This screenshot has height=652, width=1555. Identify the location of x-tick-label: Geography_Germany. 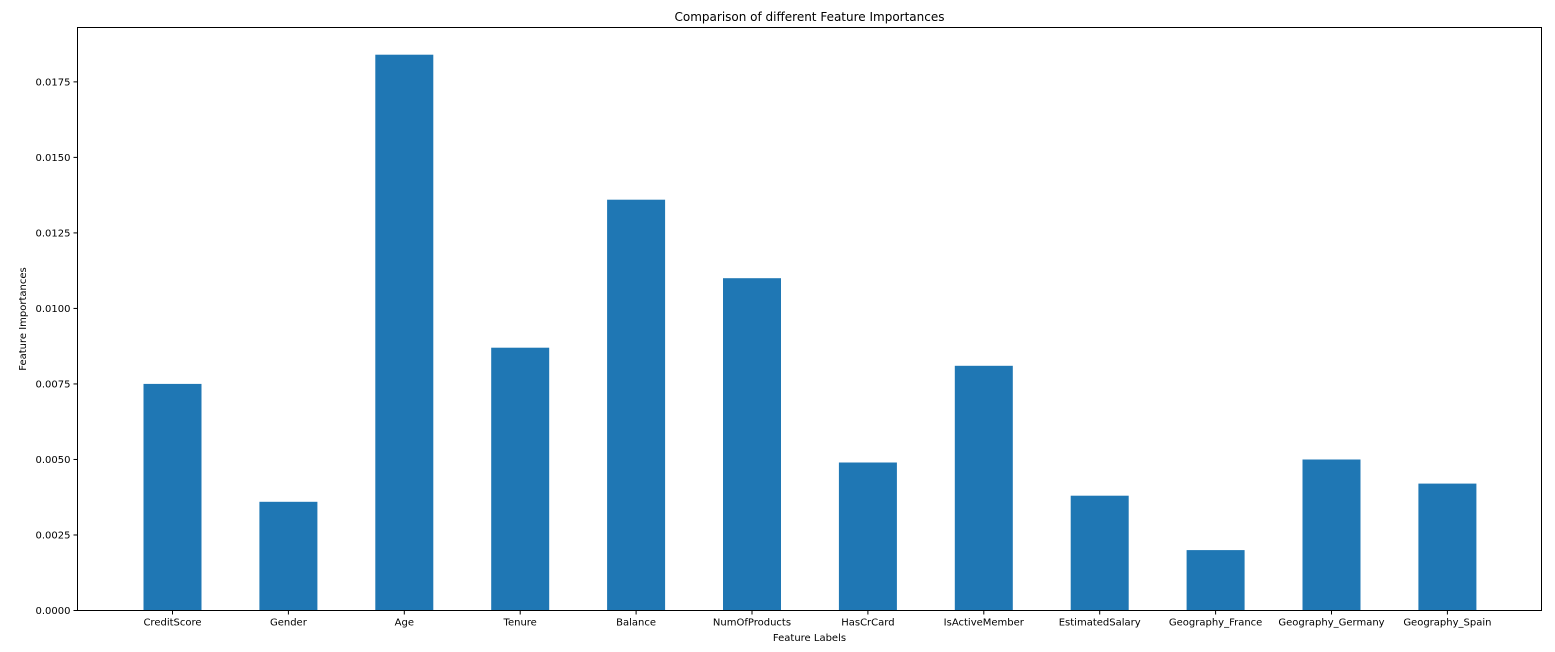
(1331, 623).